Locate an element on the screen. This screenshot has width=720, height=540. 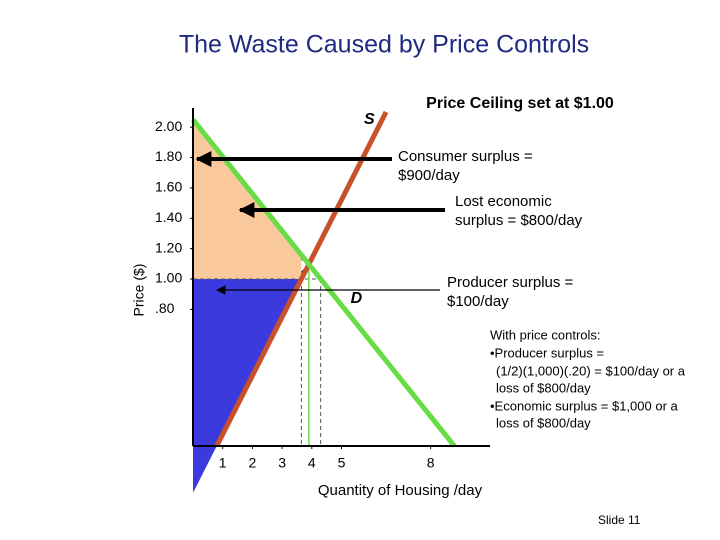
y-tick-label: 1.00 is located at coordinates (168, 278).